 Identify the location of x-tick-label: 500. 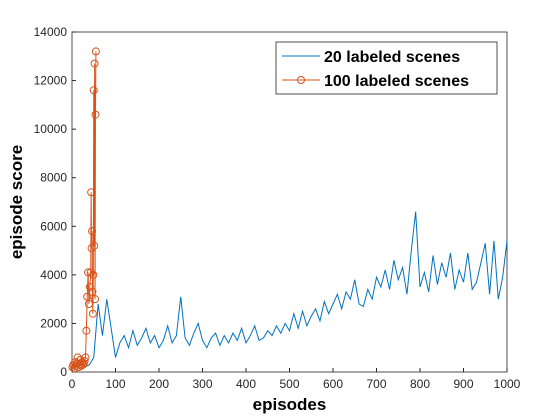
(289, 384).